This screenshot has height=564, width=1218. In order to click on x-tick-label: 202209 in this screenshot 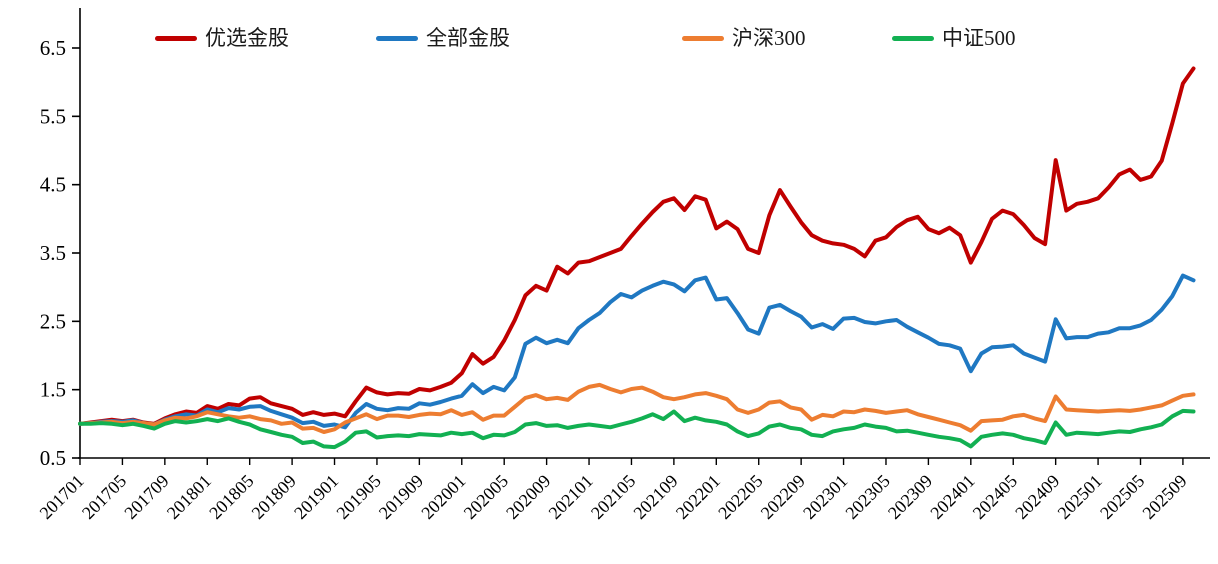, I will do `click(783, 497)`.